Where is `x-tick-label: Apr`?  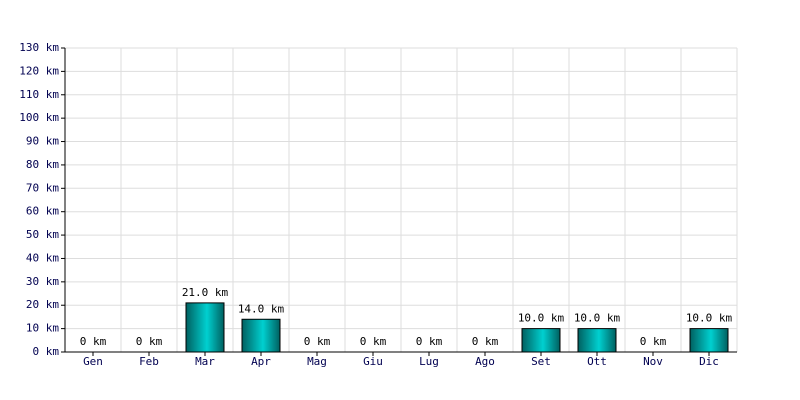 x-tick-label: Apr is located at coordinates (261, 361).